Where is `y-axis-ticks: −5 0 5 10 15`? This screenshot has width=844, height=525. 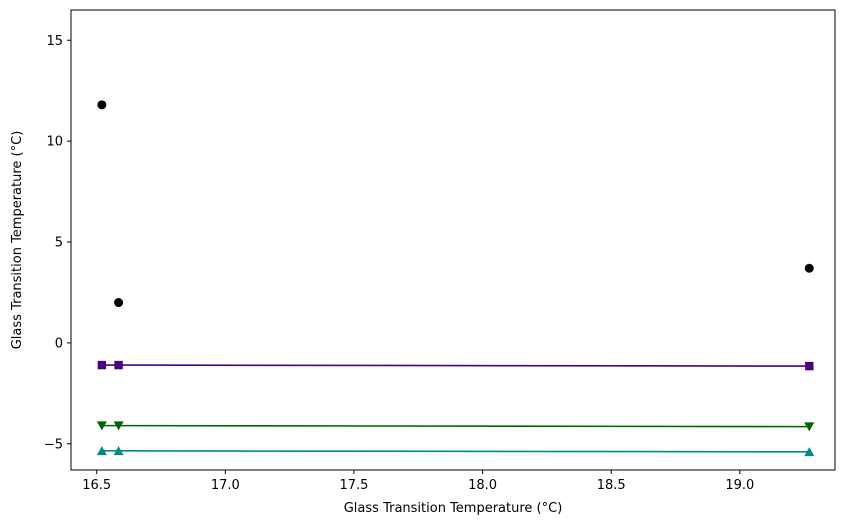 y-axis-ticks: −5 0 5 10 15 is located at coordinates (57, 243).